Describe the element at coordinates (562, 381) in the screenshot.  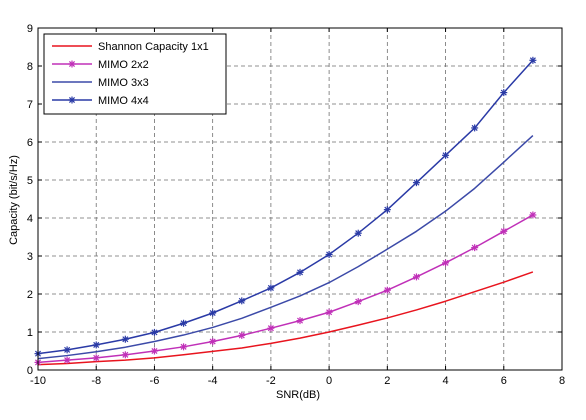
I see `x-tick-label: 8` at that location.